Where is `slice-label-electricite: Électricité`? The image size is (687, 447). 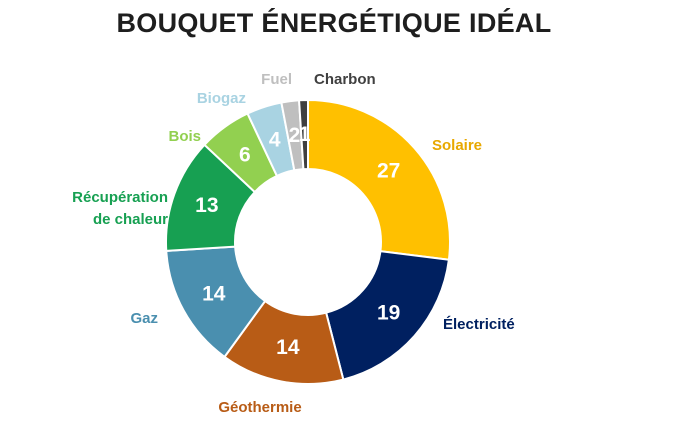 slice-label-electricite: Électricité is located at coordinates (479, 324).